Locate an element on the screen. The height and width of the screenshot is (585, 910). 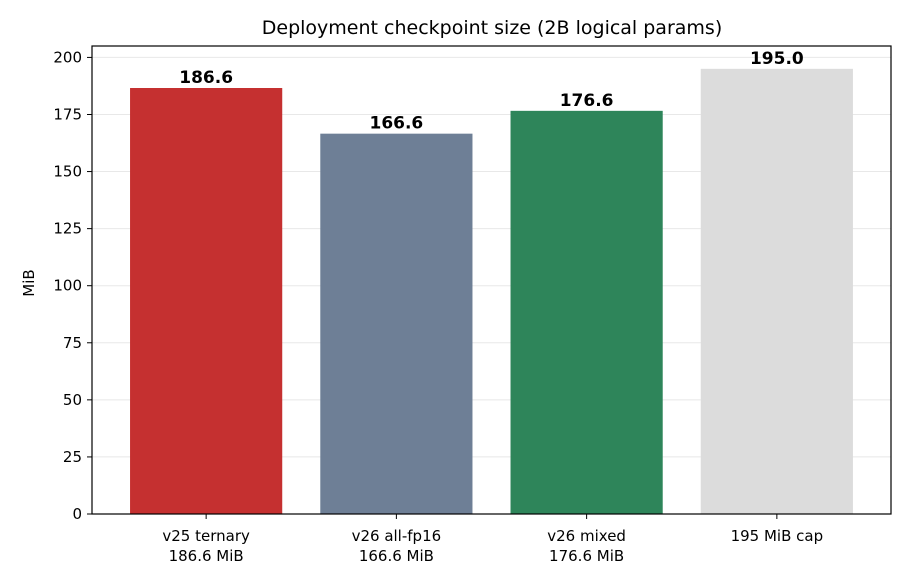
x-tick-label-line: 195 MiB cap is located at coordinates (777, 536).